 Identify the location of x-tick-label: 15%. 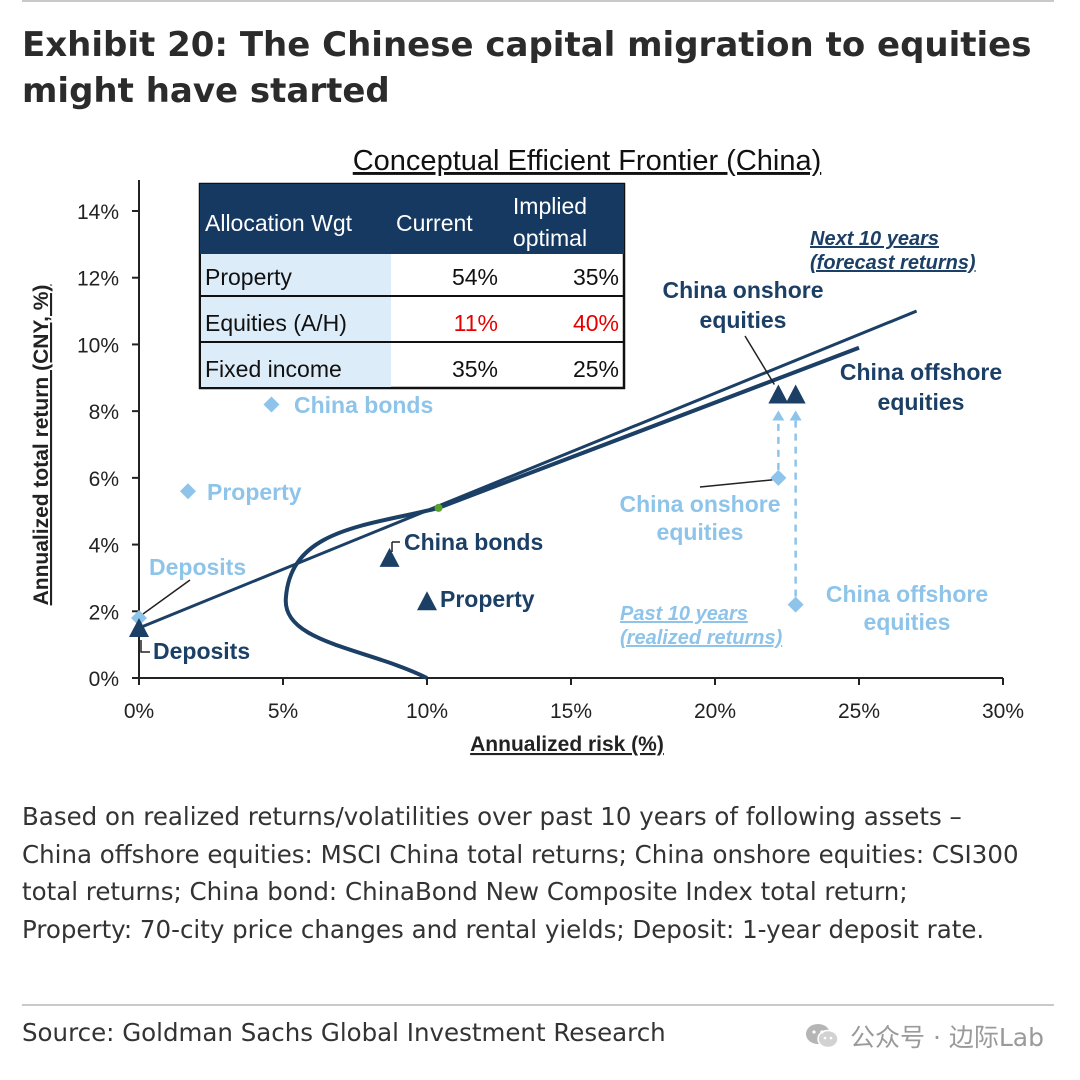
(571, 711).